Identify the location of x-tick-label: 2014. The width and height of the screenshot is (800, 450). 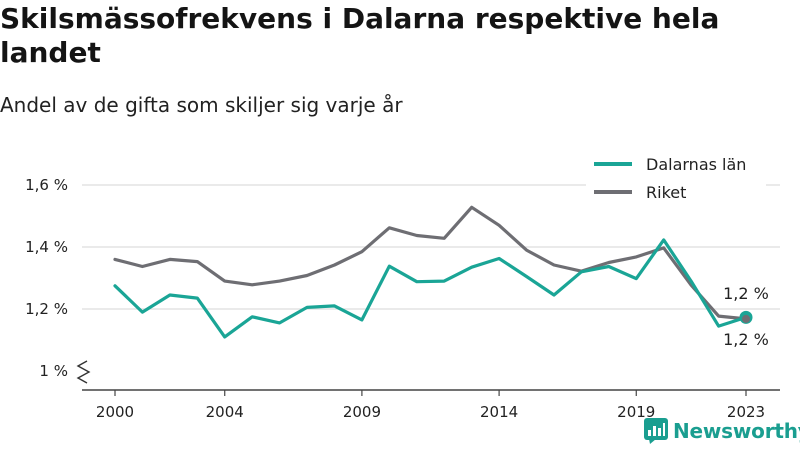
(499, 412).